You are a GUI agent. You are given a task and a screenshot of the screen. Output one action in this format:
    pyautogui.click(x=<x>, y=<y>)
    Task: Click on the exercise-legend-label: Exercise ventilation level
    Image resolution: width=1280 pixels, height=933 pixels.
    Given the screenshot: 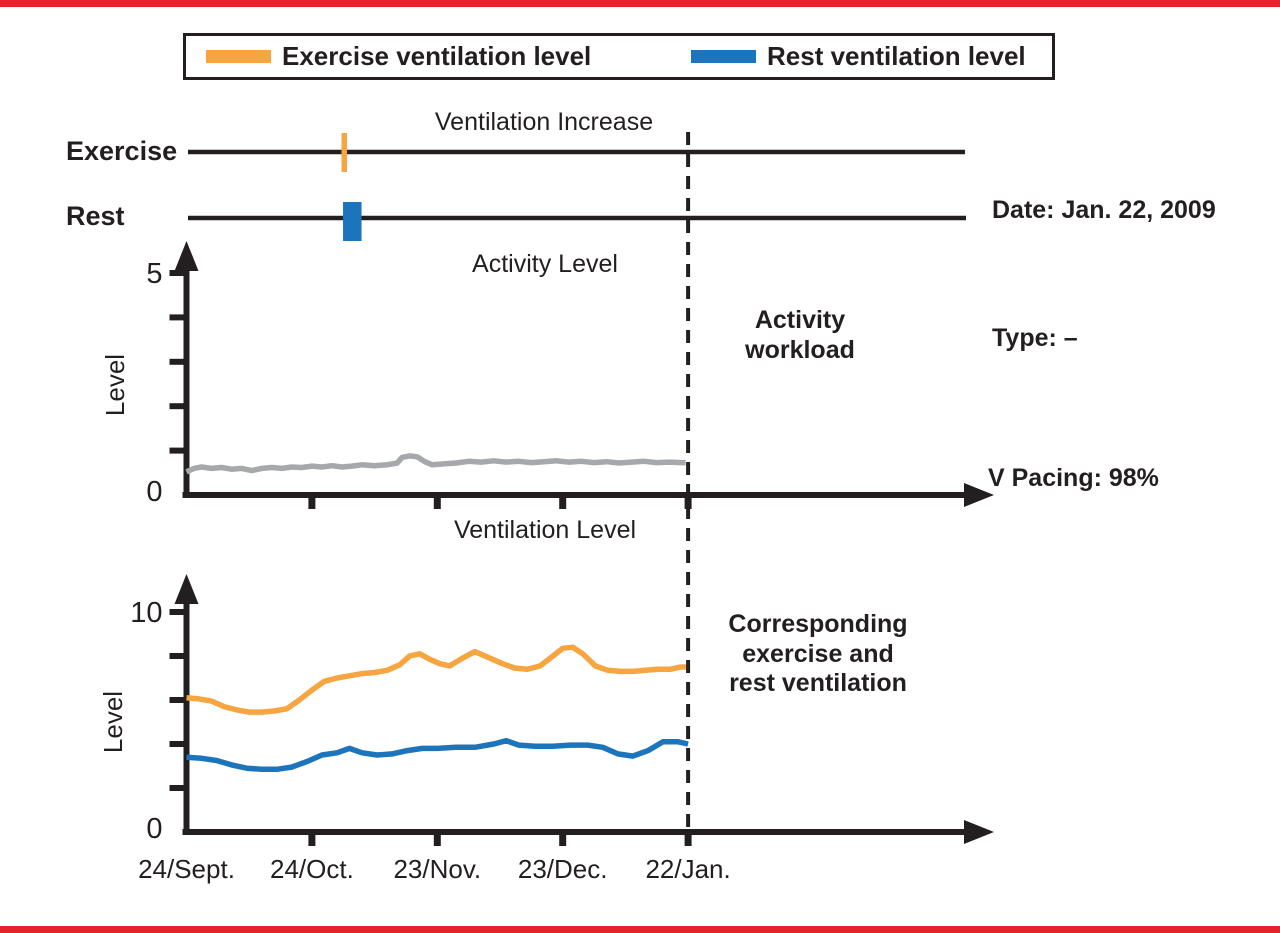 What is the action you would take?
    pyautogui.click(x=437, y=56)
    